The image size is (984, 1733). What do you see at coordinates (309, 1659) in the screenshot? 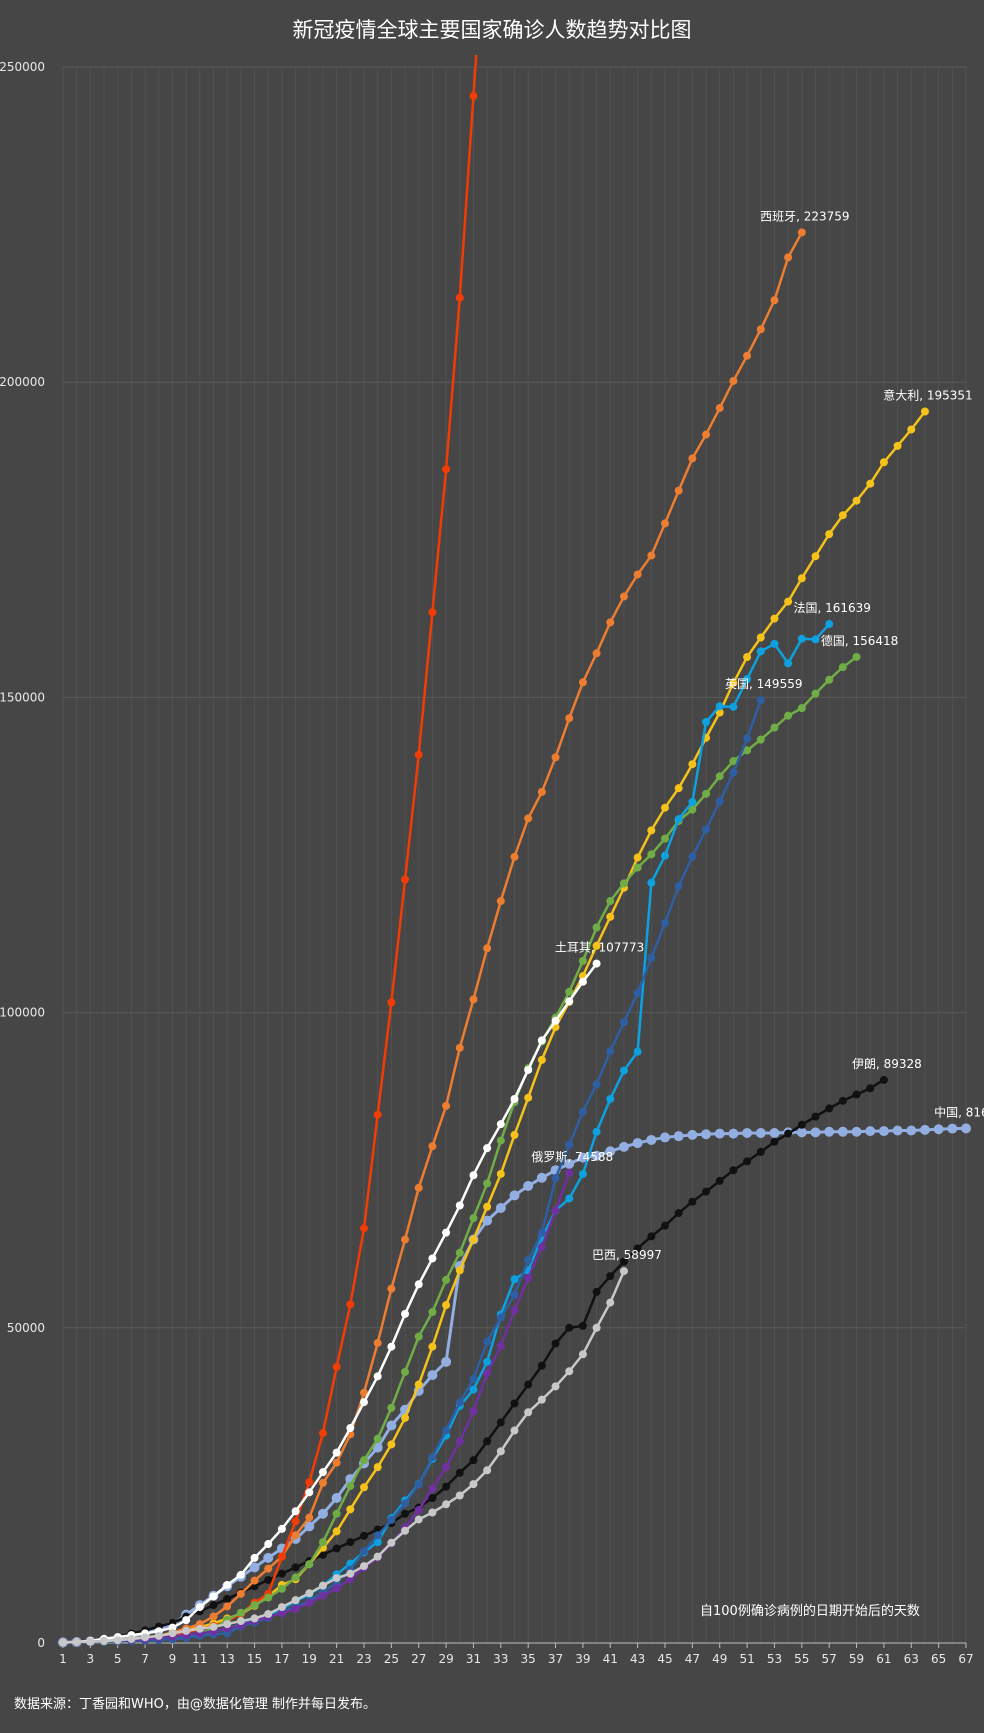
I see `x-tick-label: 19` at bounding box center [309, 1659].